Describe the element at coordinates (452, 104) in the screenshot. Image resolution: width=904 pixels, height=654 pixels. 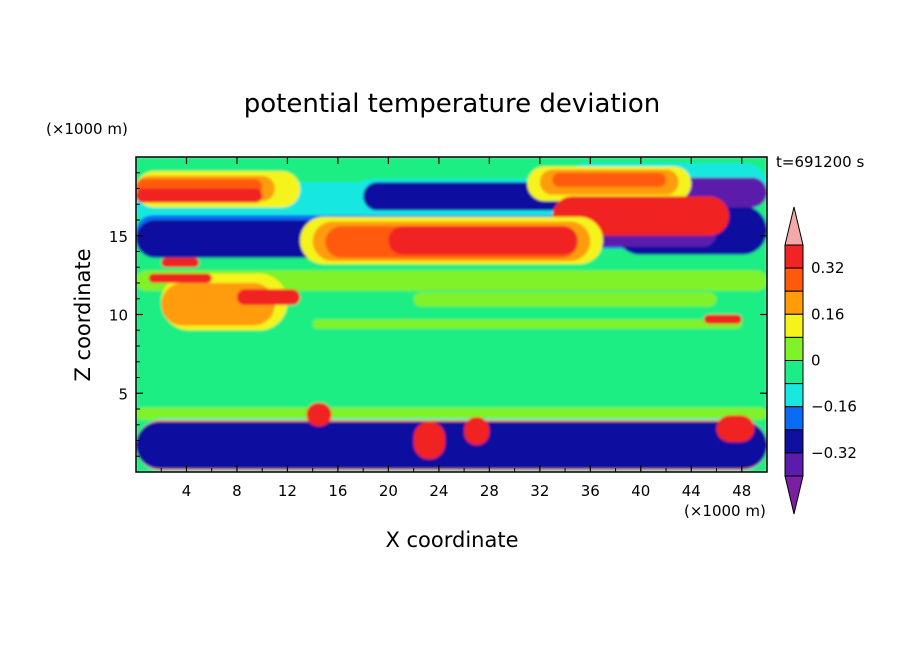
I see `chart-title: potential temperature deviation` at that location.